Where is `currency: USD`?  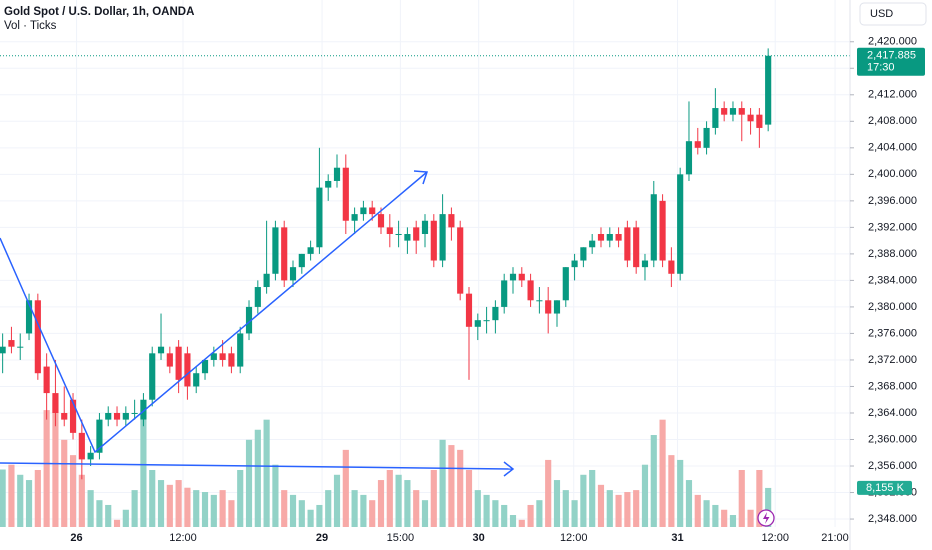 currency: USD is located at coordinates (881, 14).